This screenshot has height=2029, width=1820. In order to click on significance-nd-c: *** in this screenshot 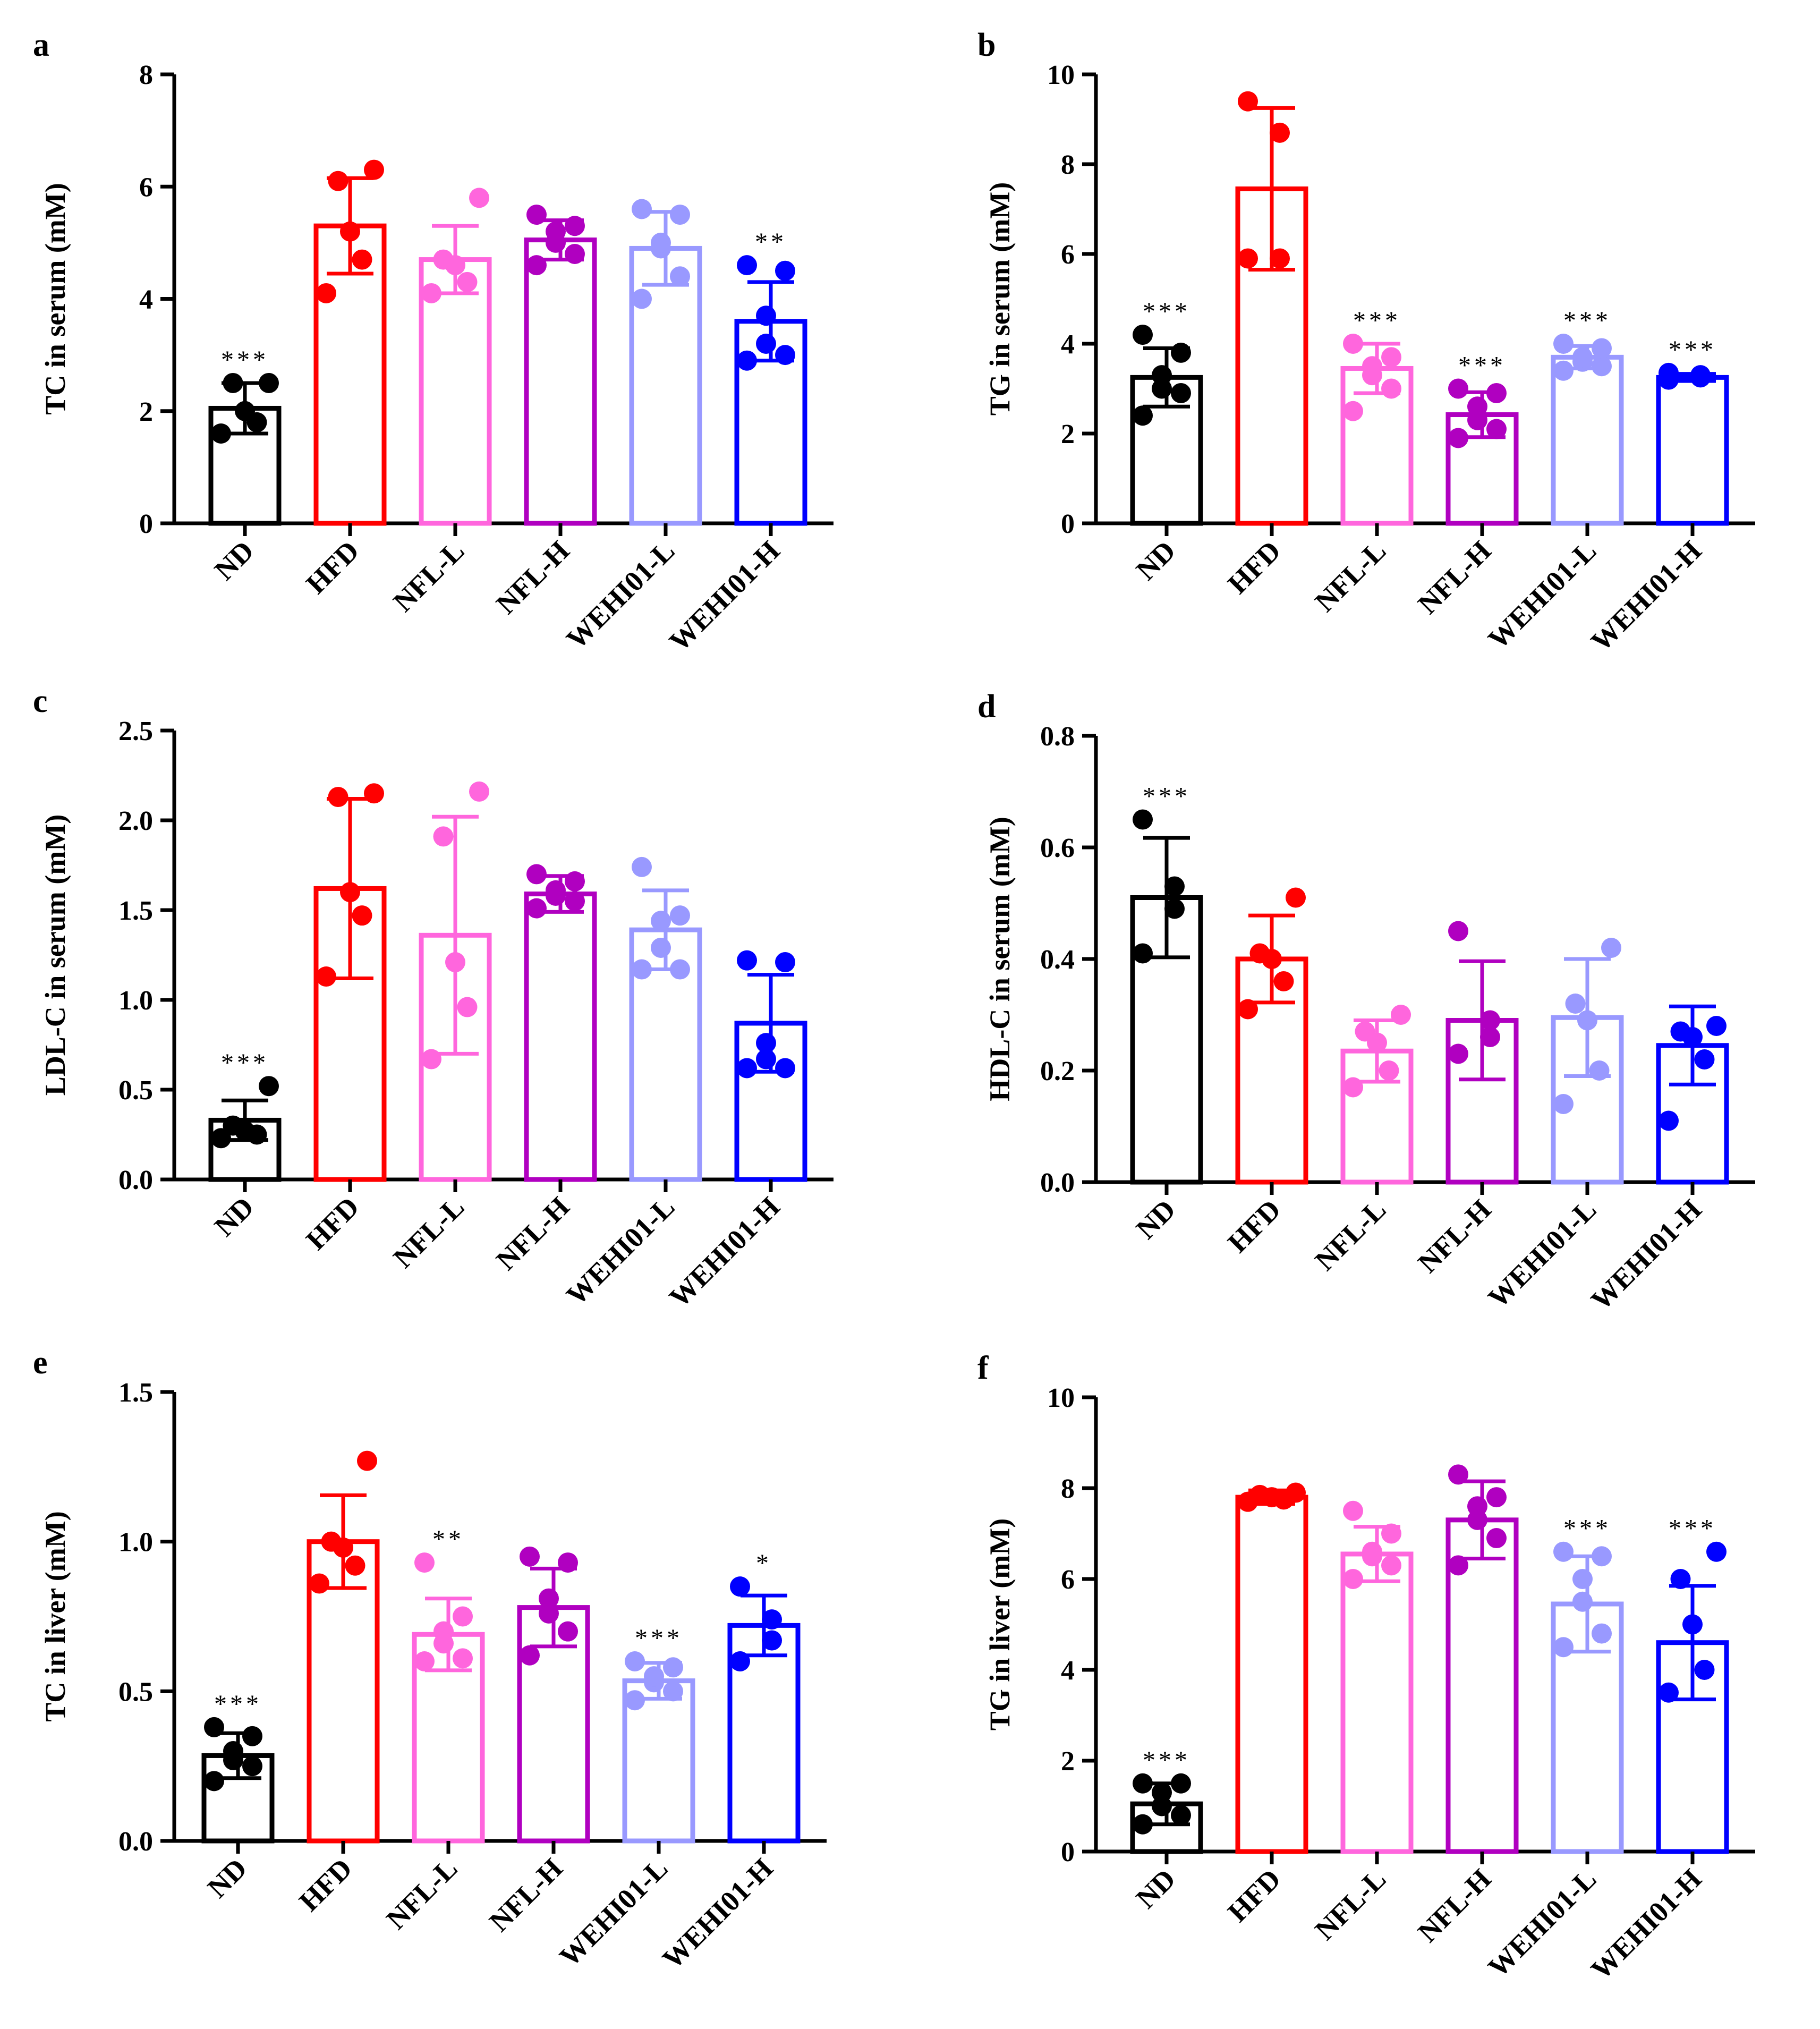, I will do `click(245, 1063)`.